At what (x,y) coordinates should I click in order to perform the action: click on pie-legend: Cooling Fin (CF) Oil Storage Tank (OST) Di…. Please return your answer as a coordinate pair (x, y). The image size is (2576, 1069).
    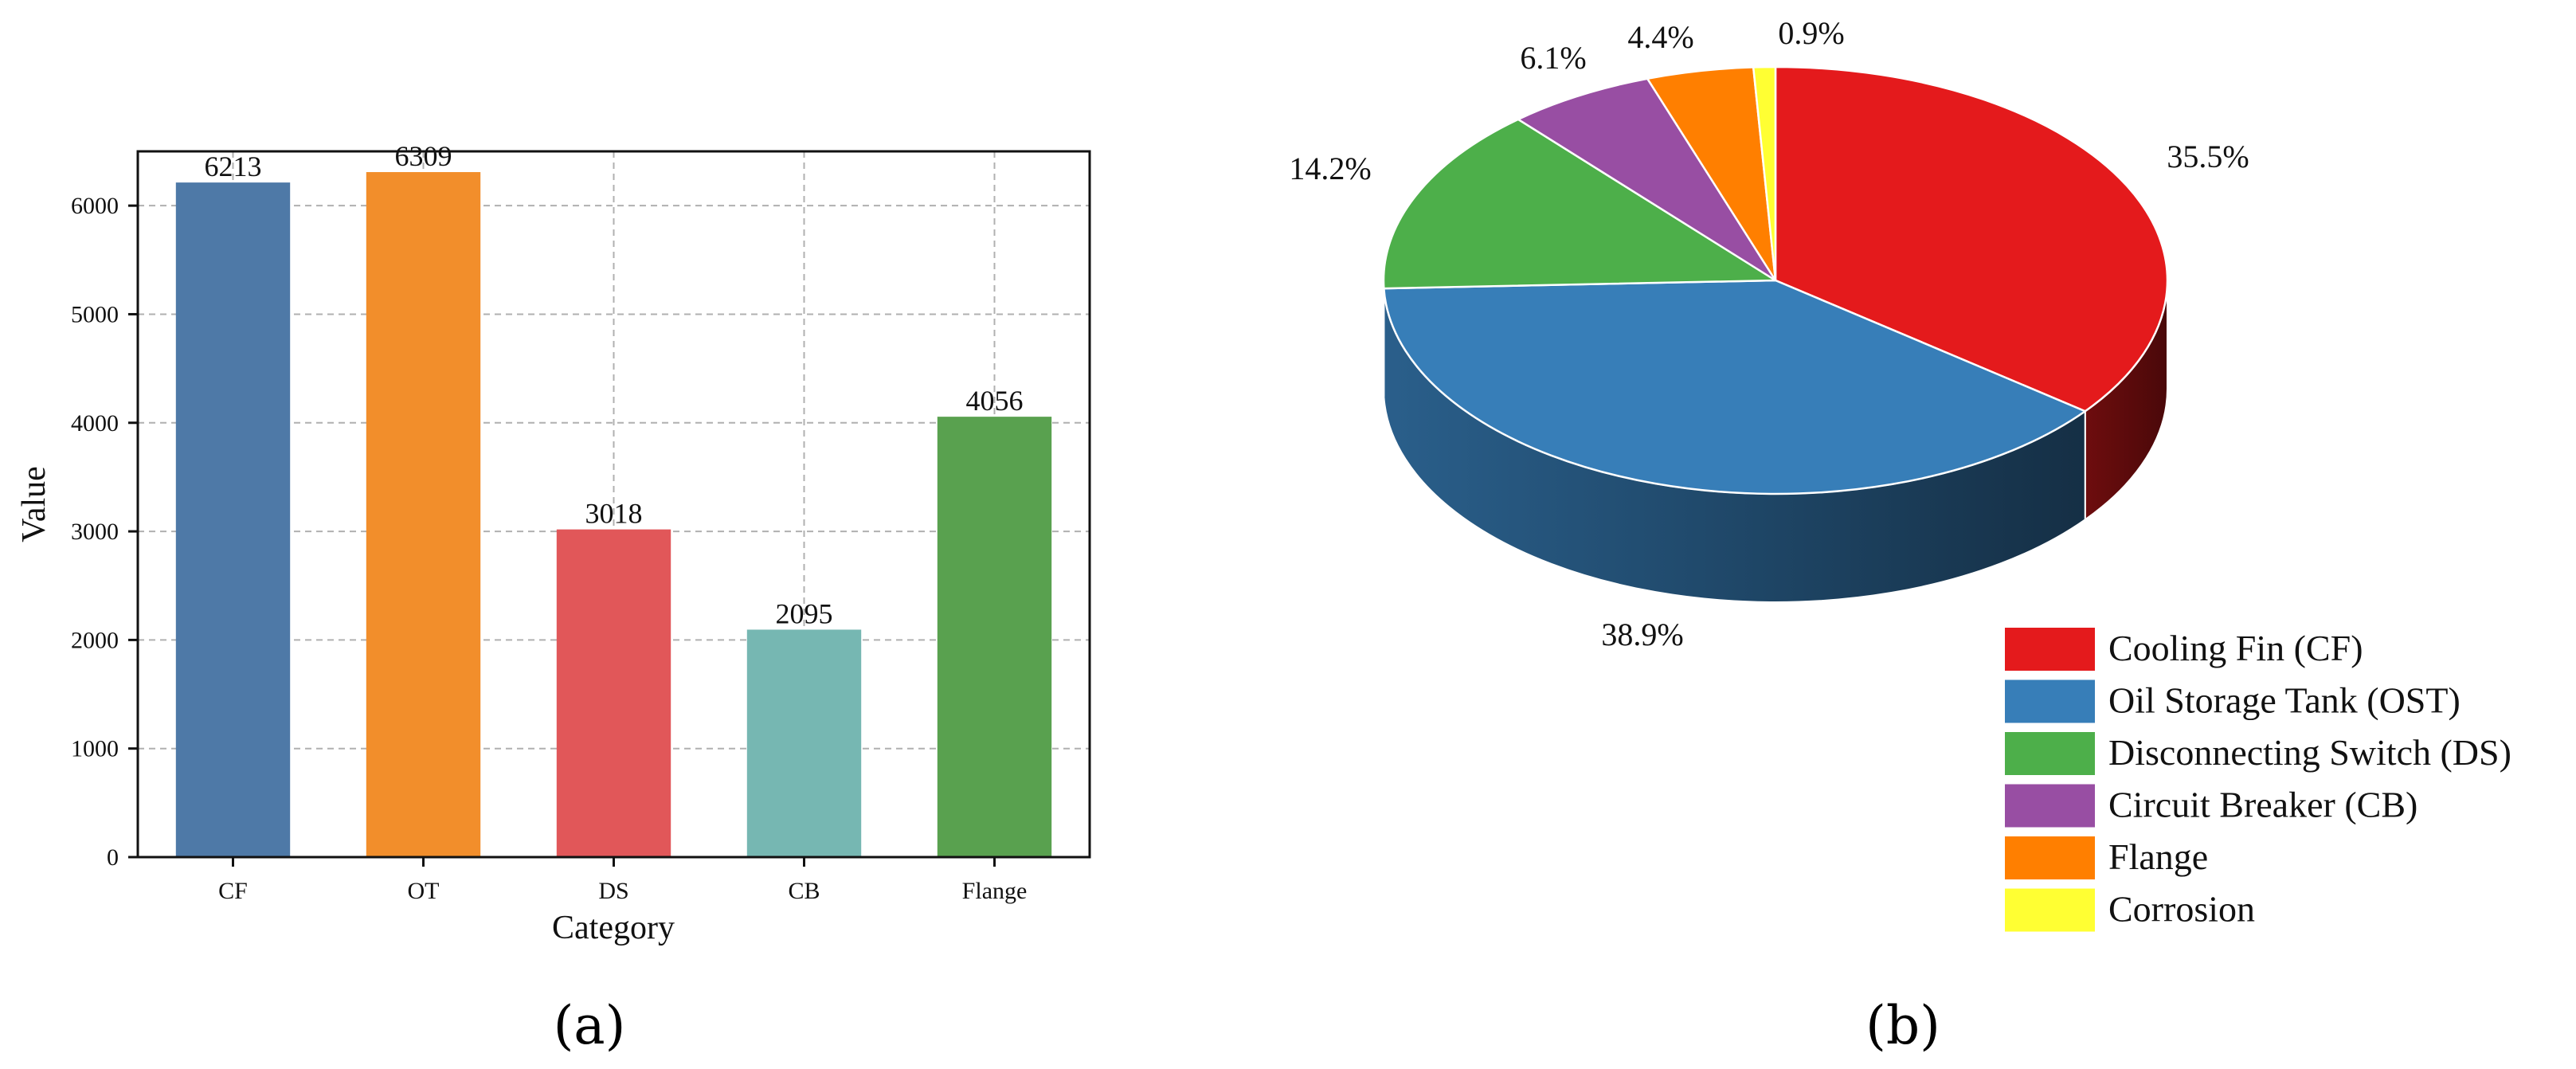
    Looking at the image, I should click on (2258, 780).